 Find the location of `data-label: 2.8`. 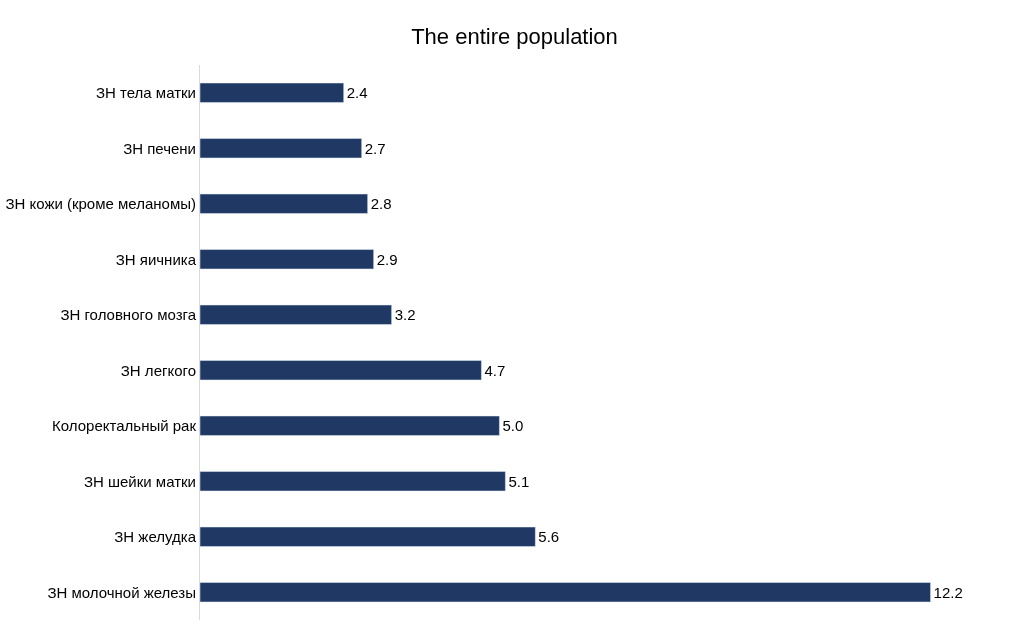

data-label: 2.8 is located at coordinates (381, 204).